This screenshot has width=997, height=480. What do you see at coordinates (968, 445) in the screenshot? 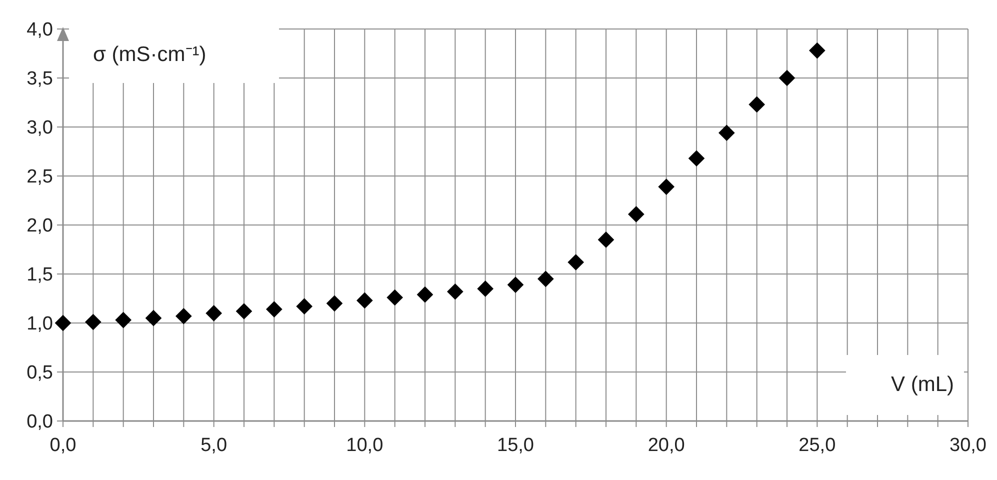
I see `x-tick-label: 30,0` at bounding box center [968, 445].